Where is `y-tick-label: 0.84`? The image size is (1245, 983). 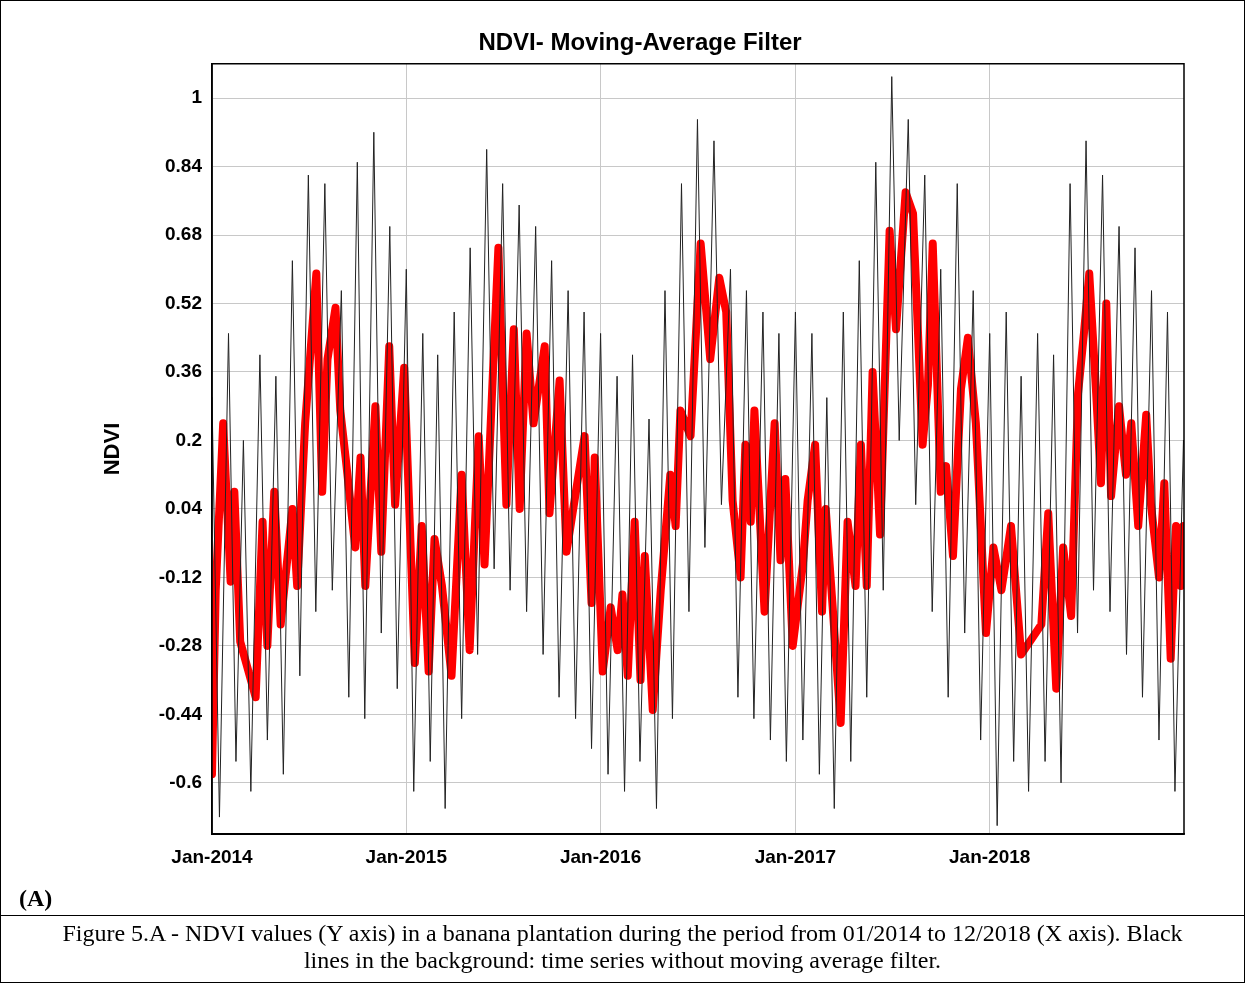 y-tick-label: 0.84 is located at coordinates (184, 165).